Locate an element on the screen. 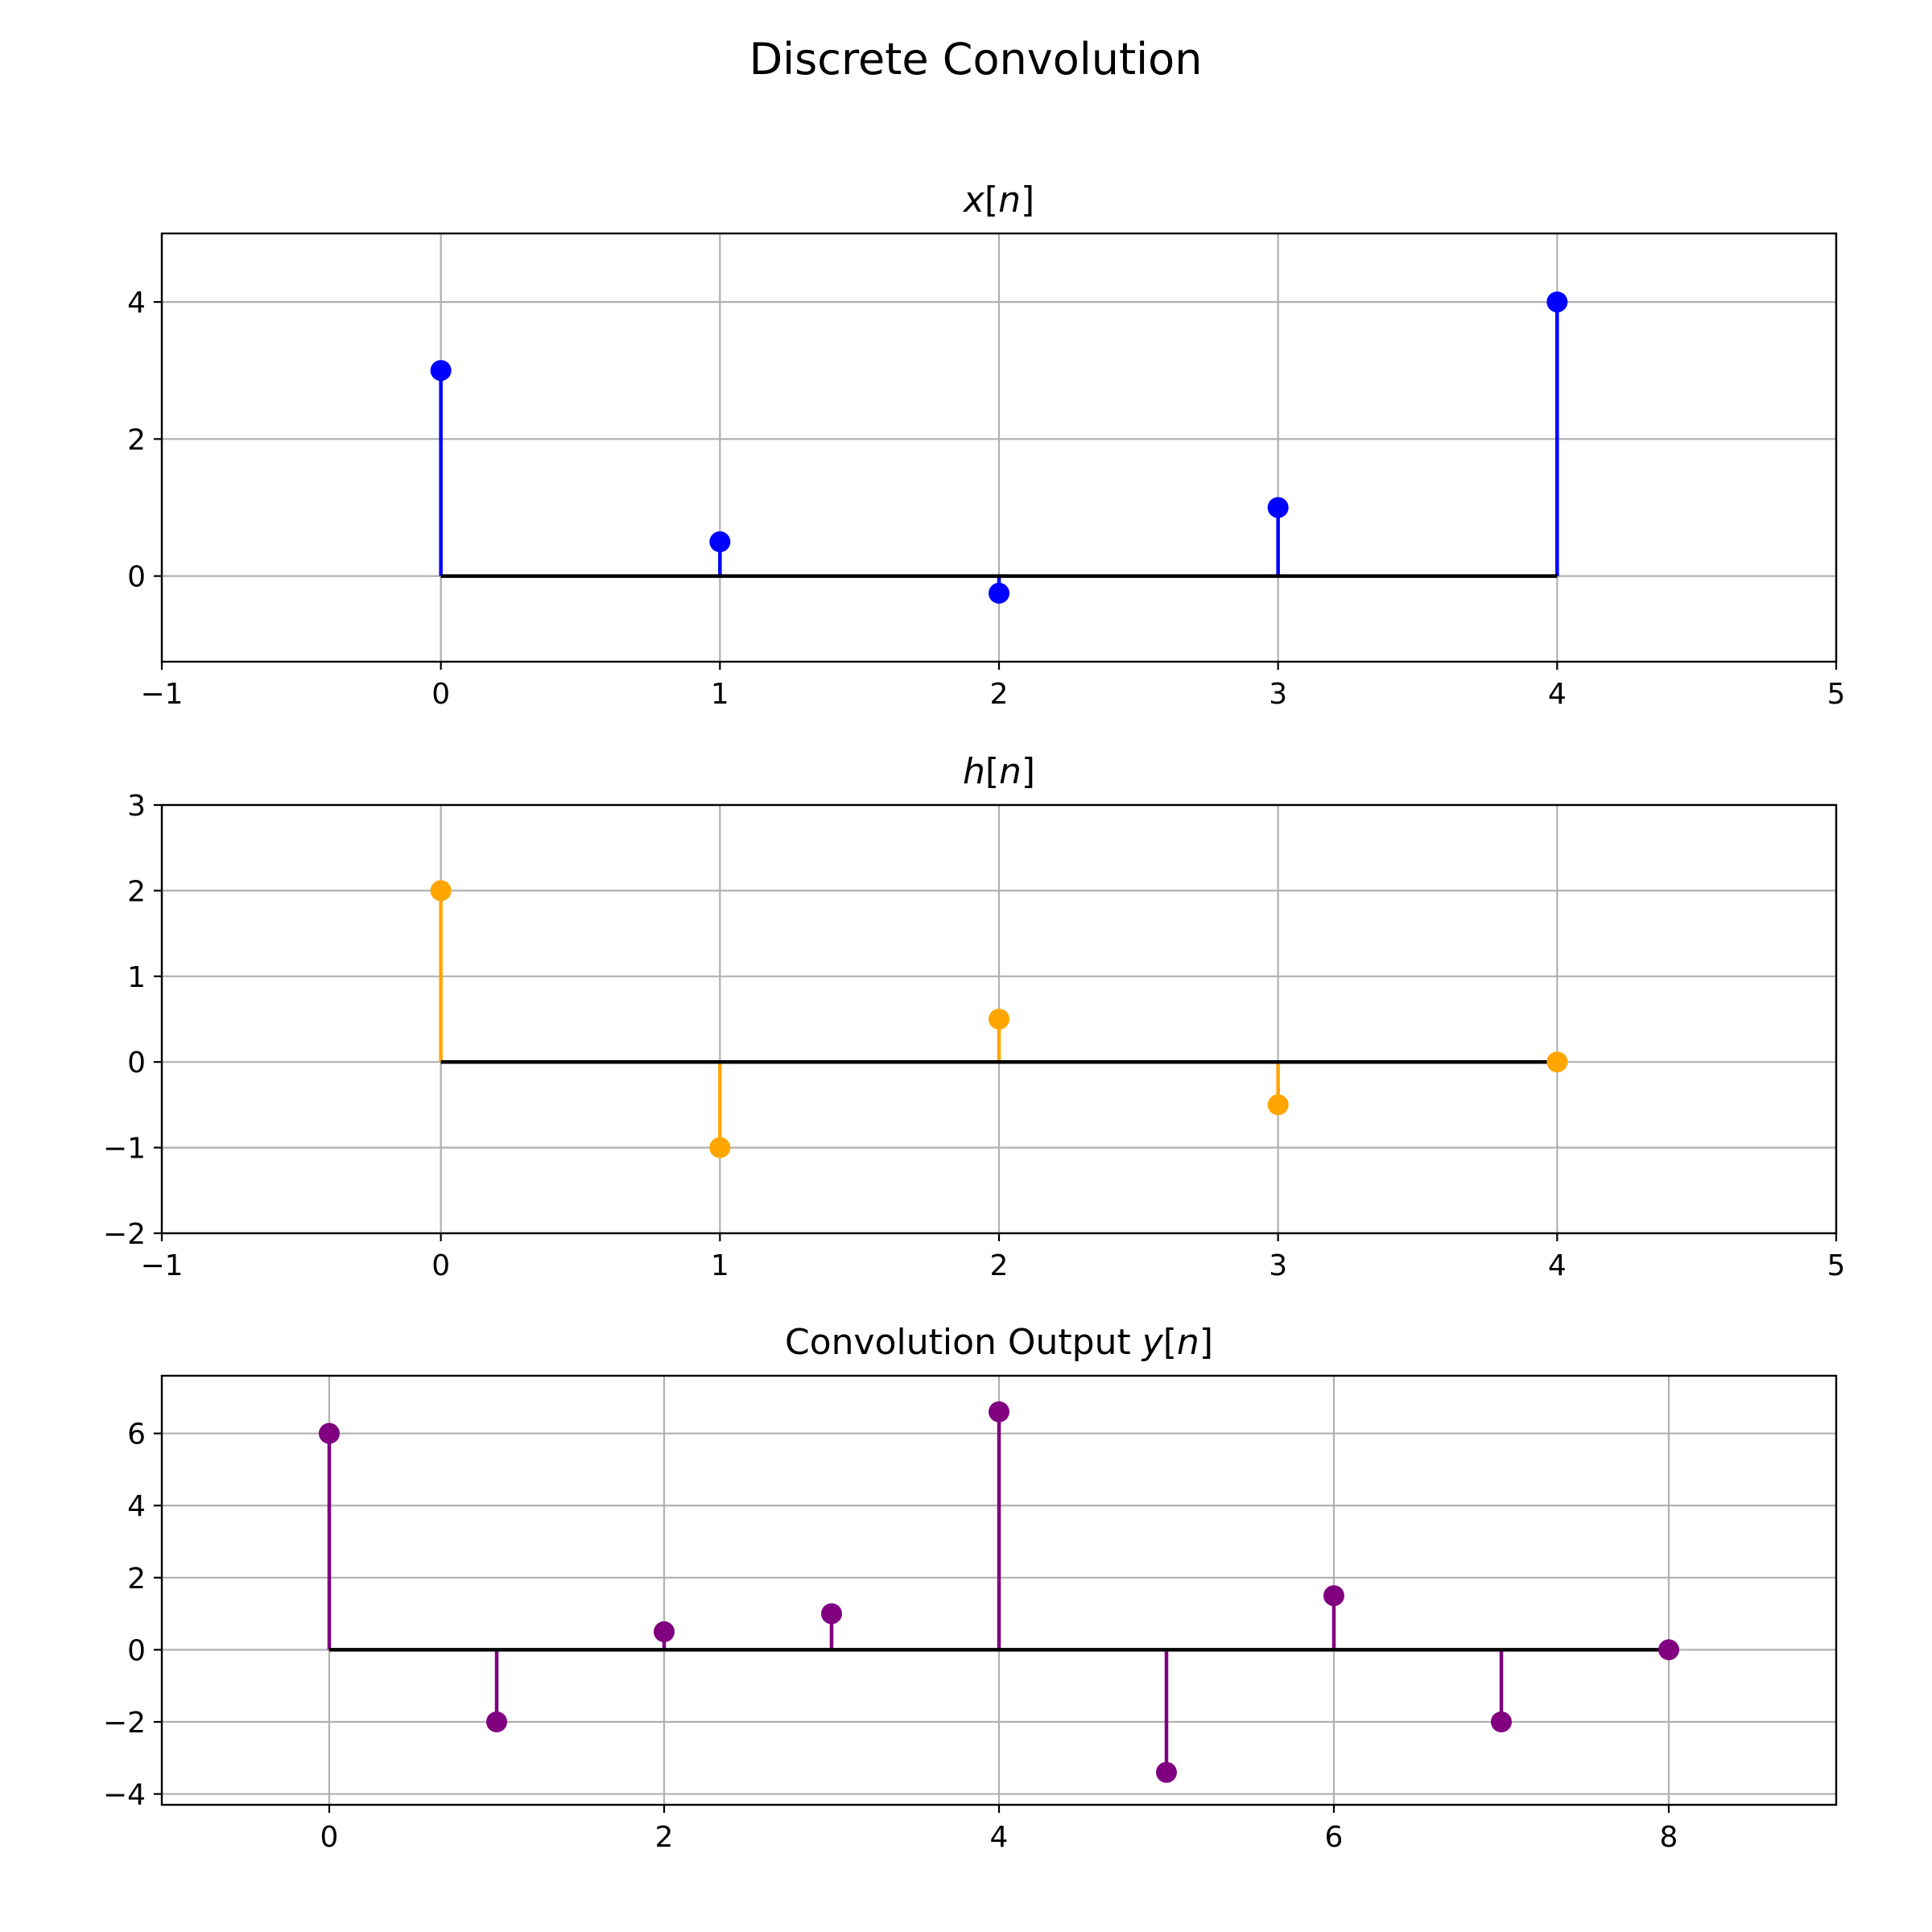  y-tick-label: 1 is located at coordinates (136, 977).